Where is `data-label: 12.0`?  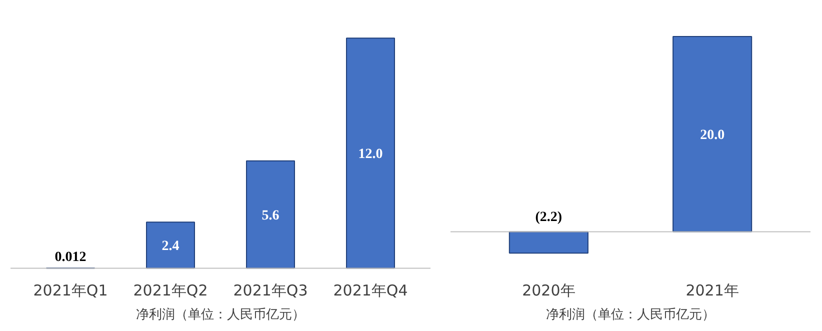
data-label: 12.0 is located at coordinates (370, 154).